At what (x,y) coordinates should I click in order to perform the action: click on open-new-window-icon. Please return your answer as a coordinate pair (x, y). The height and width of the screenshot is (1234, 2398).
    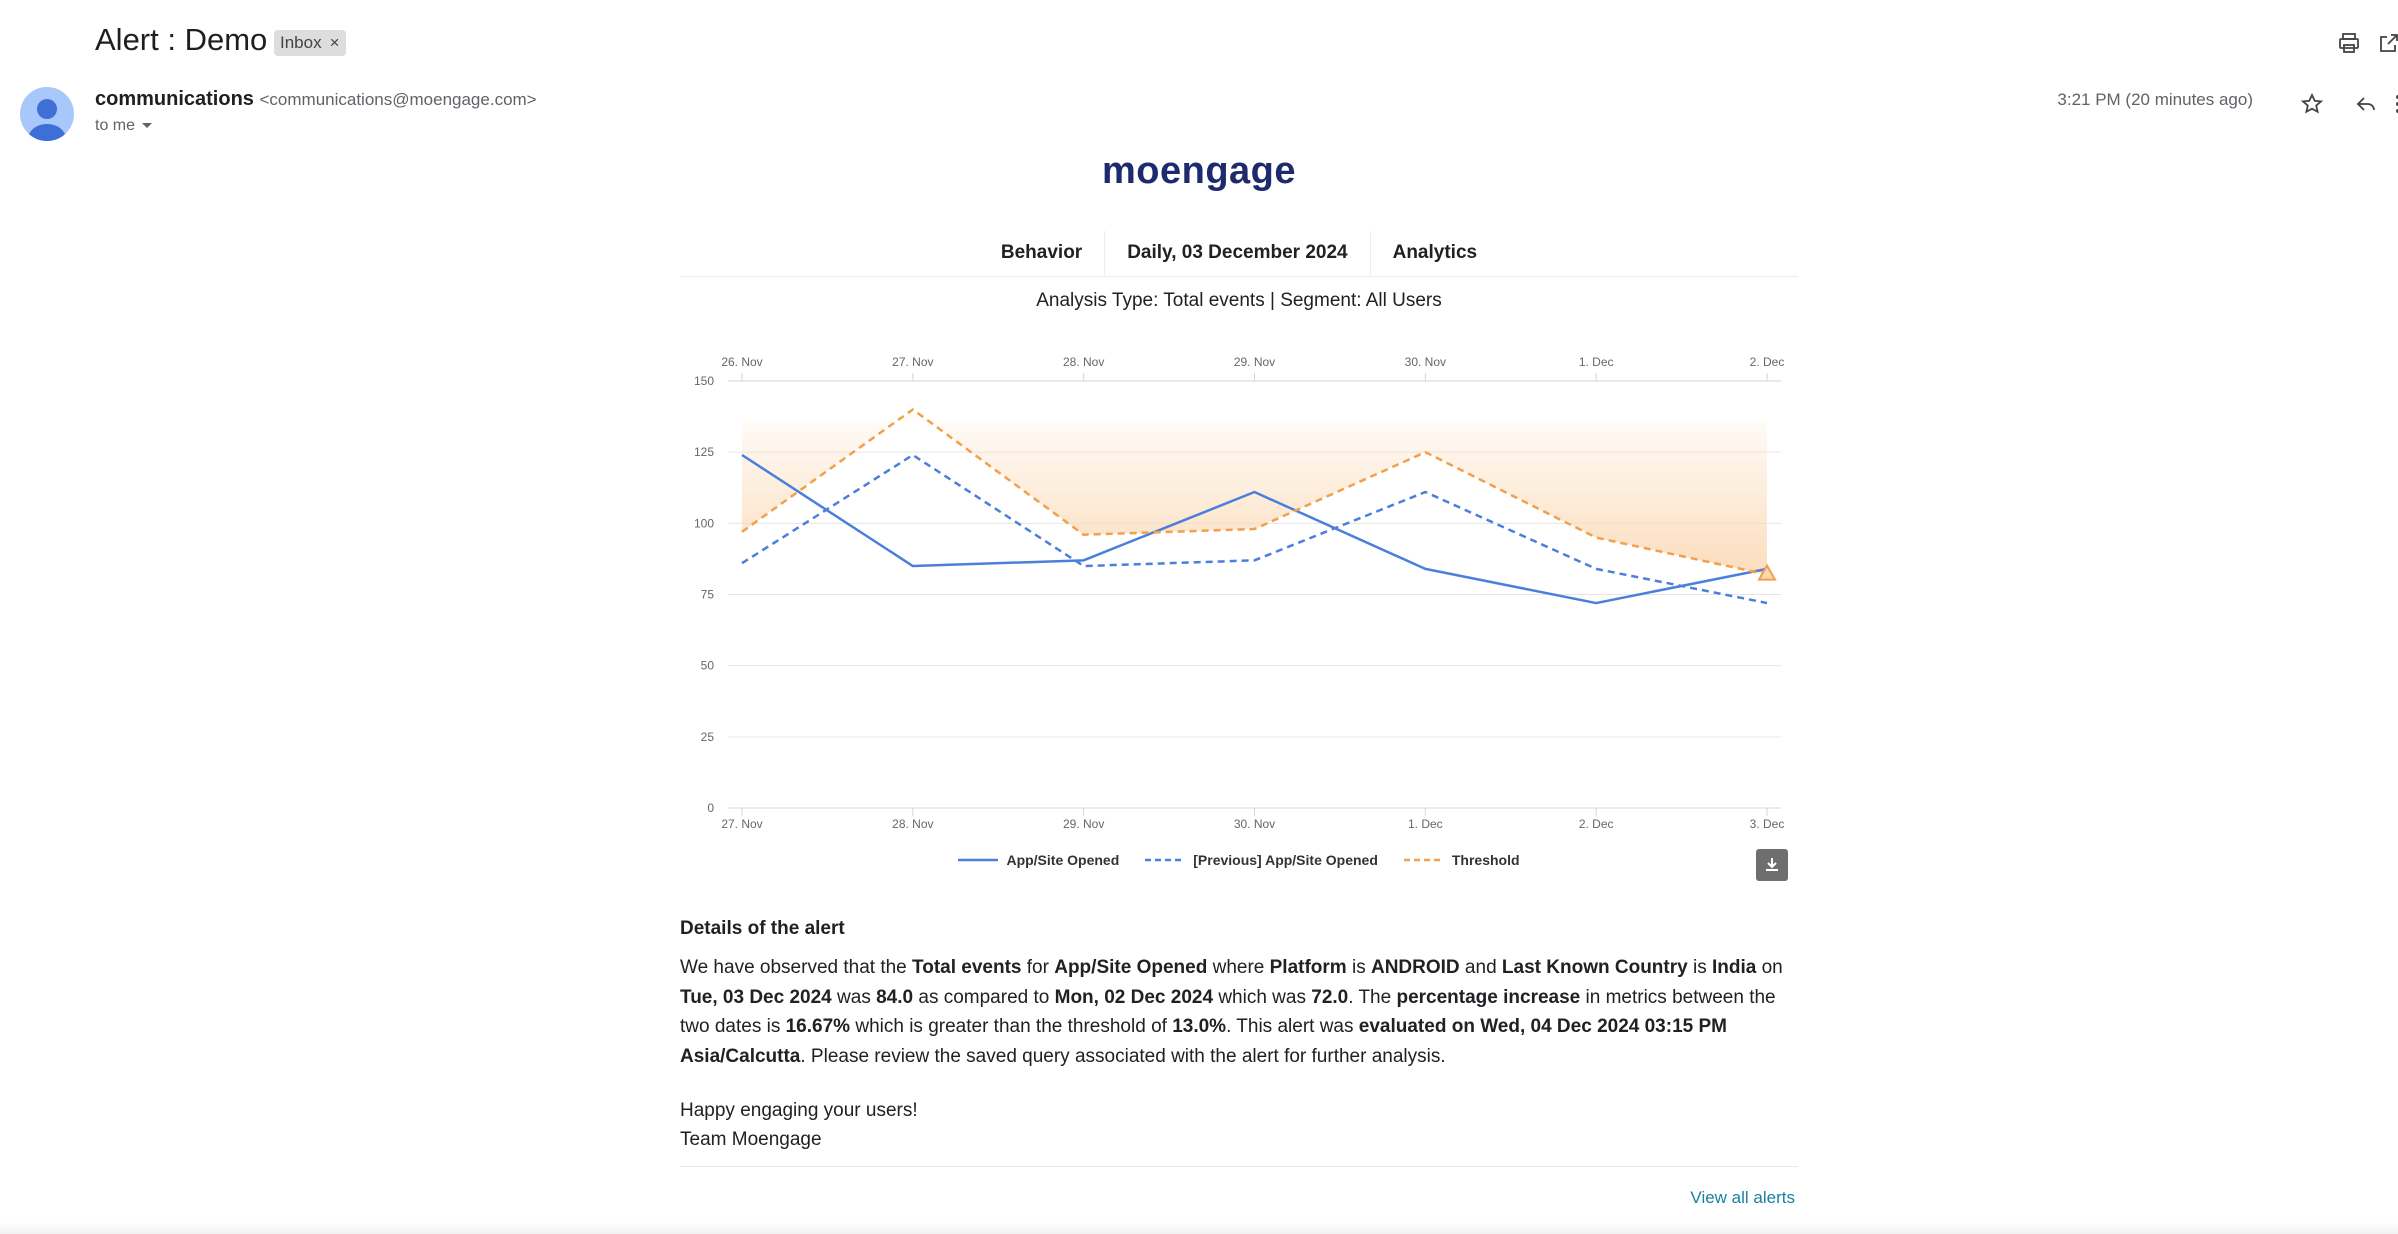
    Looking at the image, I should click on (2386, 43).